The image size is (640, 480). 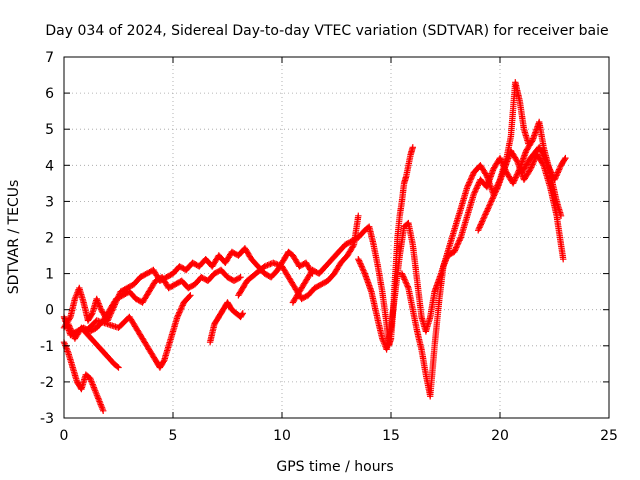 I want to click on y-tick-label: 1, so click(x=49, y=275).